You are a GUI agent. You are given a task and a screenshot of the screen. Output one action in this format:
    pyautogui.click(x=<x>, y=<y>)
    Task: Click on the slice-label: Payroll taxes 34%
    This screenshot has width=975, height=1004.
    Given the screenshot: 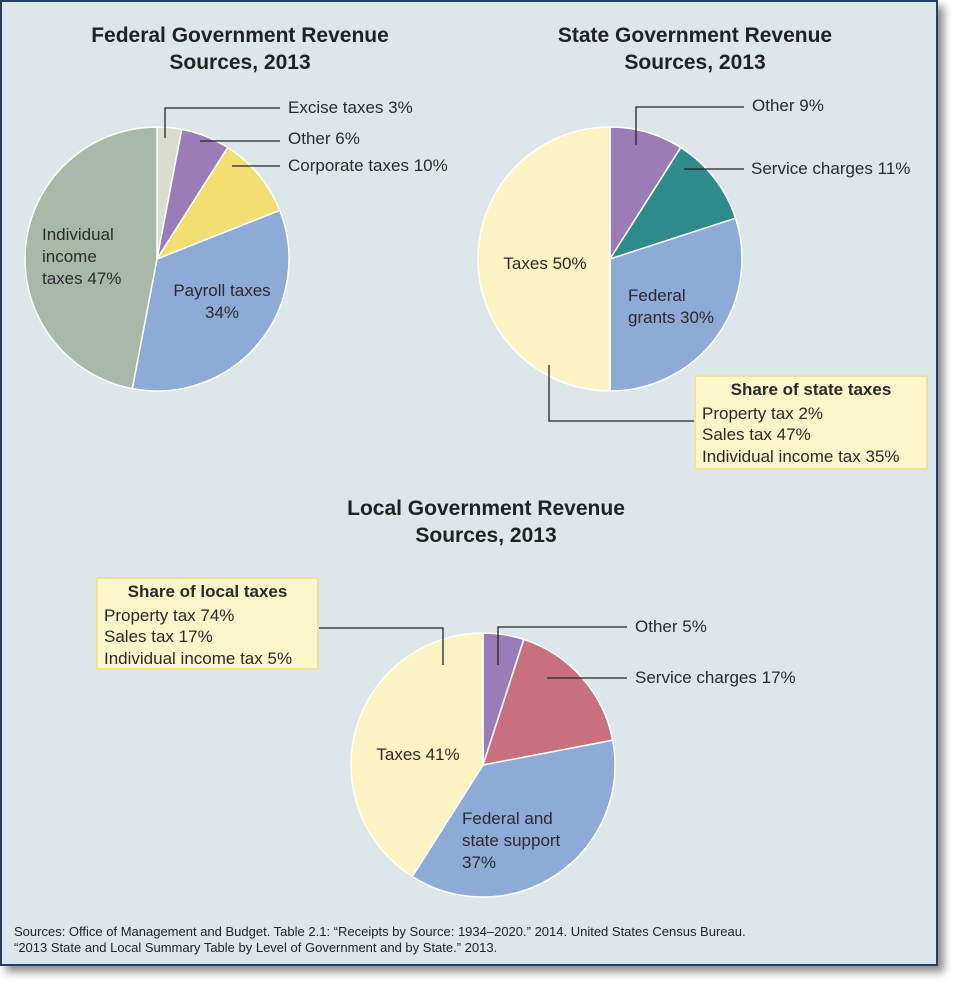 What is the action you would take?
    pyautogui.click(x=222, y=302)
    